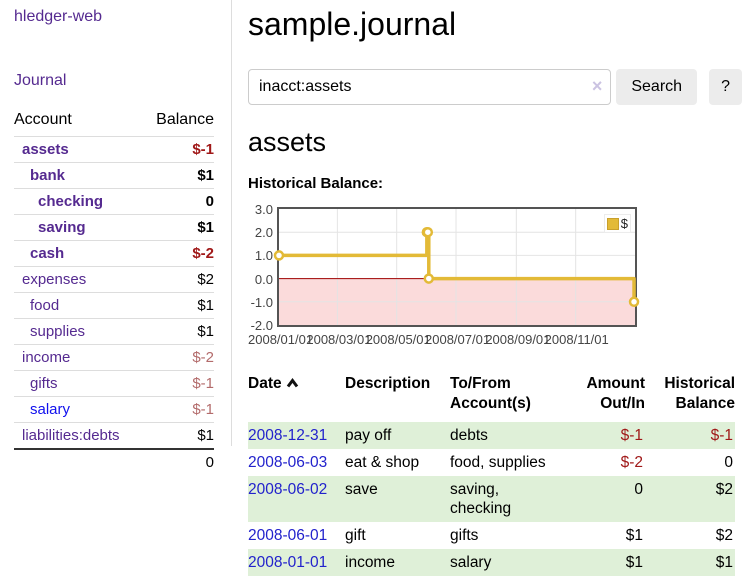 This screenshot has height=582, width=742. What do you see at coordinates (430, 87) in the screenshot?
I see `search-input` at bounding box center [430, 87].